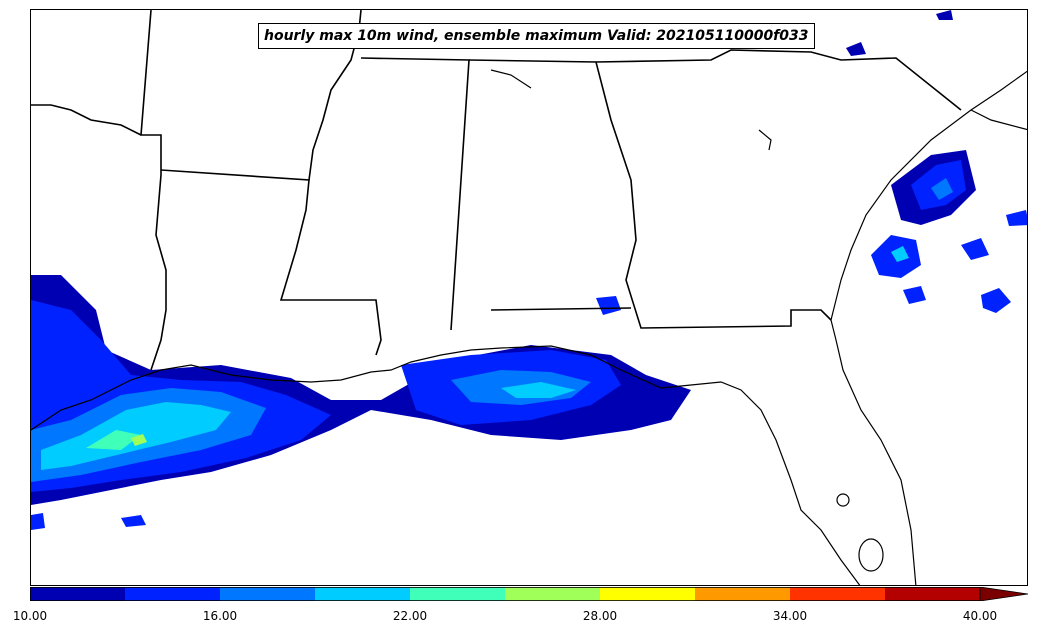  I want to click on colorbar-outline, so click(505, 594).